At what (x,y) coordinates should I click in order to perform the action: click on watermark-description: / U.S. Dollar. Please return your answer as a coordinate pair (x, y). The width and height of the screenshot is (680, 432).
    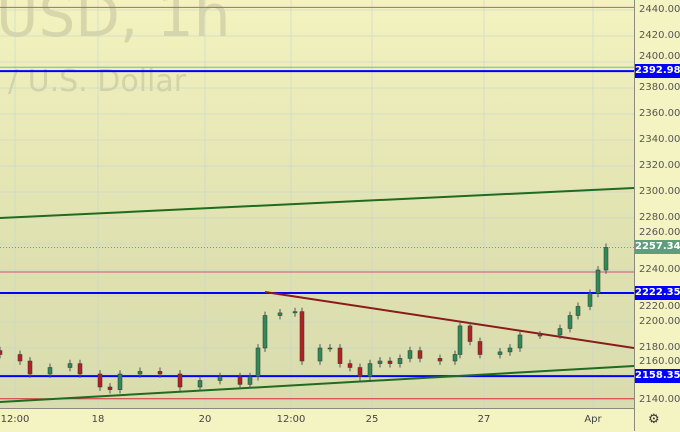
    Looking at the image, I should click on (97, 81).